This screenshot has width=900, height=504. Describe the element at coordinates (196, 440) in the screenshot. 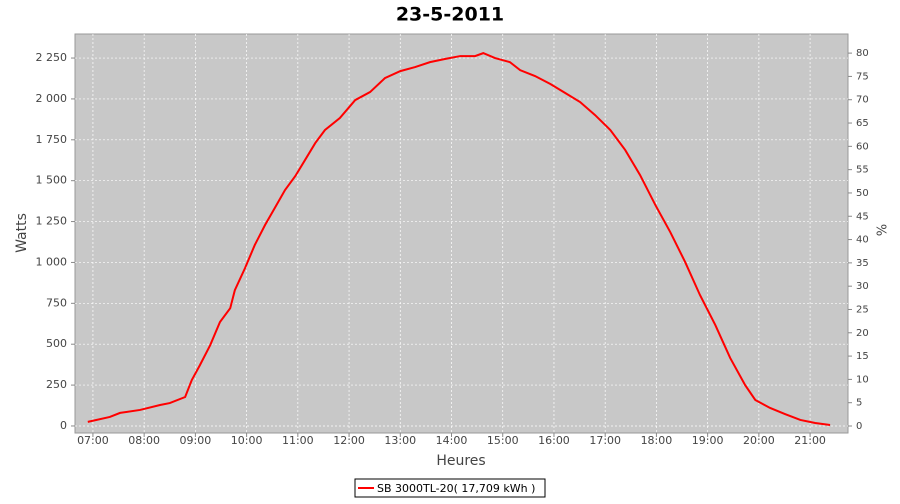

I see `x-tick-label: 09:00` at that location.